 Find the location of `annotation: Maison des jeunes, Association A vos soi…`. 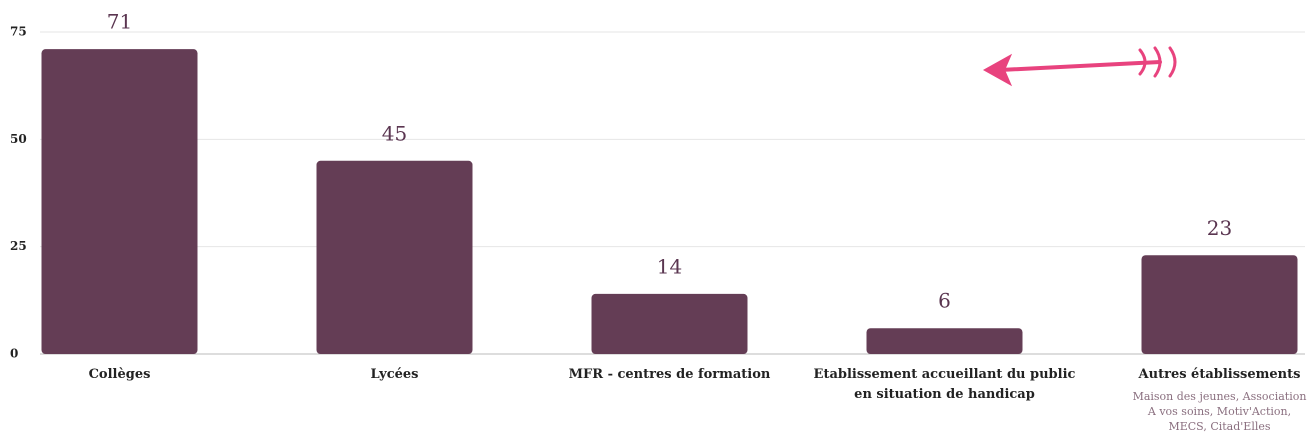

annotation: Maison des jeunes, Association A vos soi… is located at coordinates (1219, 411).